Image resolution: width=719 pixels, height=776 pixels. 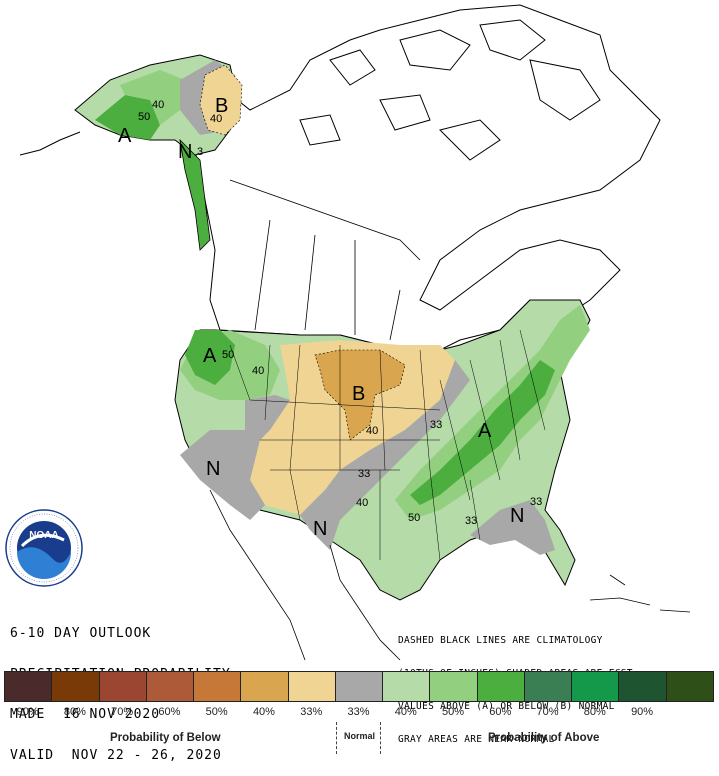 I want to click on color-legend, so click(x=359, y=687).